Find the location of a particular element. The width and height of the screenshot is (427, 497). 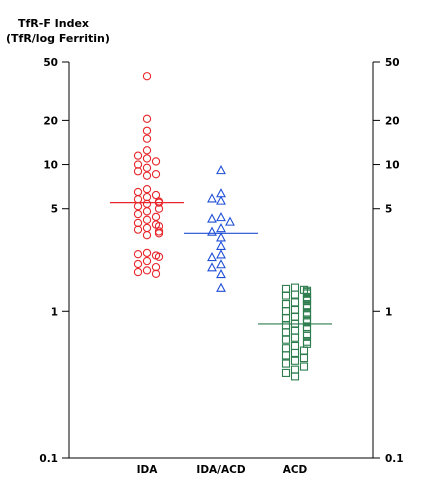

y-tick-label-right: 20 is located at coordinates (392, 121).